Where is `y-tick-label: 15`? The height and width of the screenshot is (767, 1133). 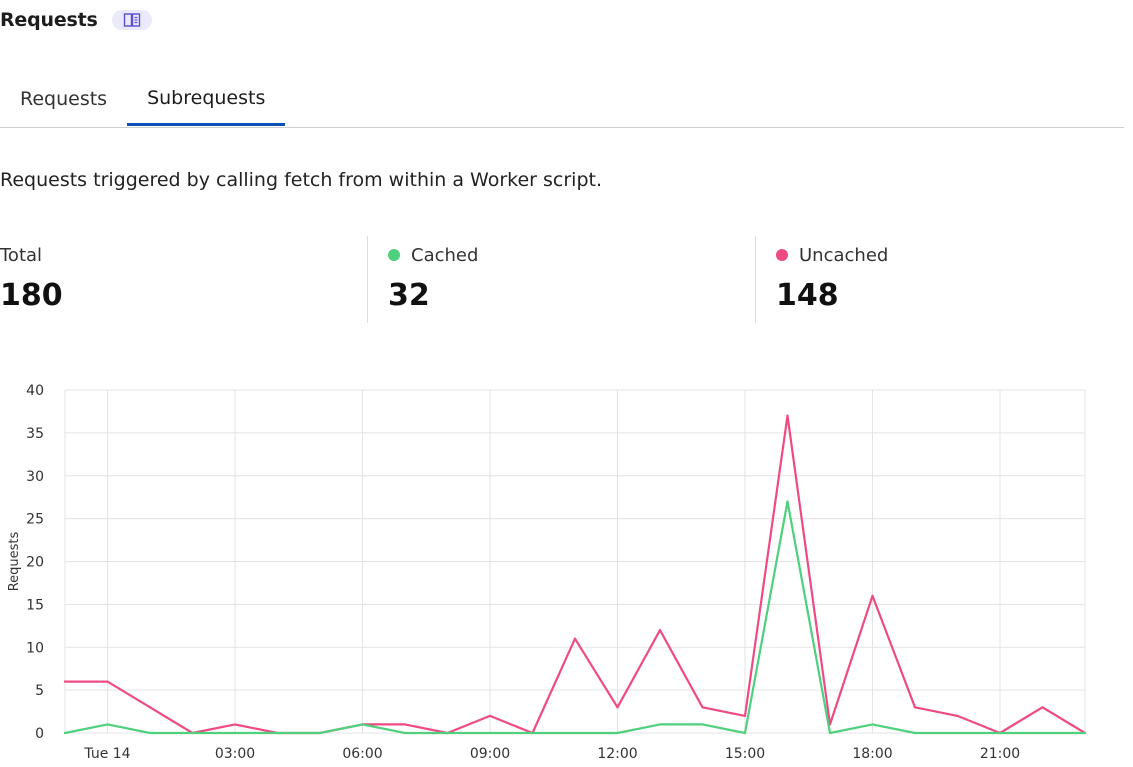 y-tick-label: 15 is located at coordinates (35, 605).